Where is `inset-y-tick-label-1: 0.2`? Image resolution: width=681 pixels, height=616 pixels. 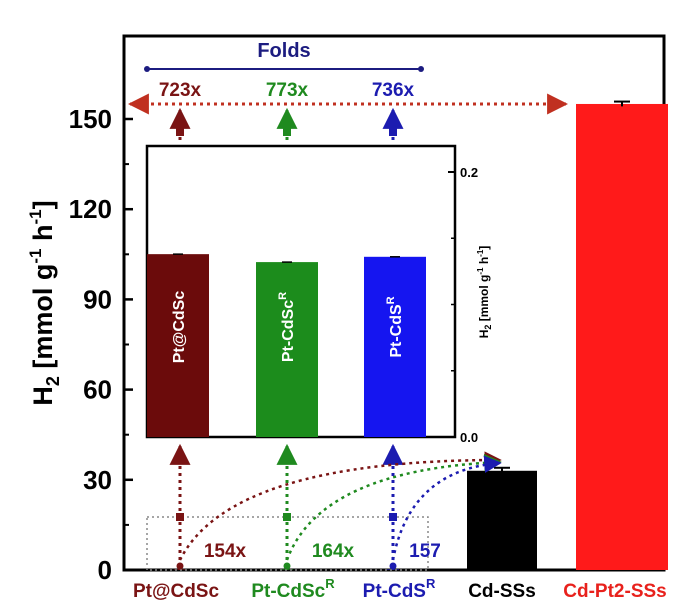
inset-y-tick-label-1: 0.2 is located at coordinates (469, 172).